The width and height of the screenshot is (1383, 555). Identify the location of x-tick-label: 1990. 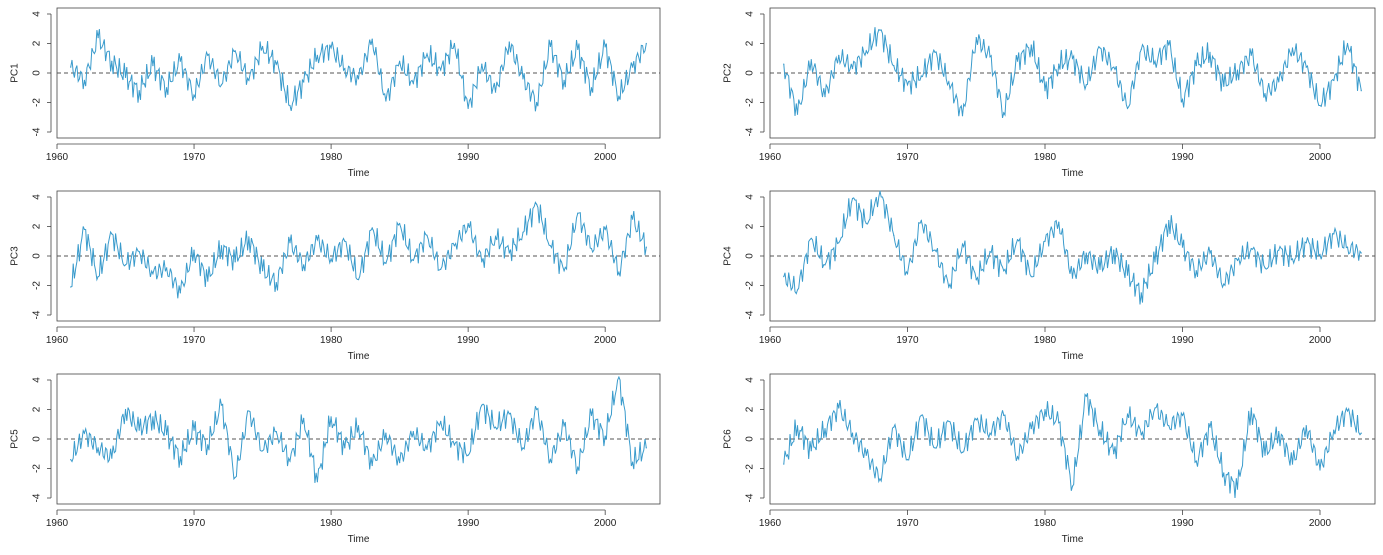
(468, 523).